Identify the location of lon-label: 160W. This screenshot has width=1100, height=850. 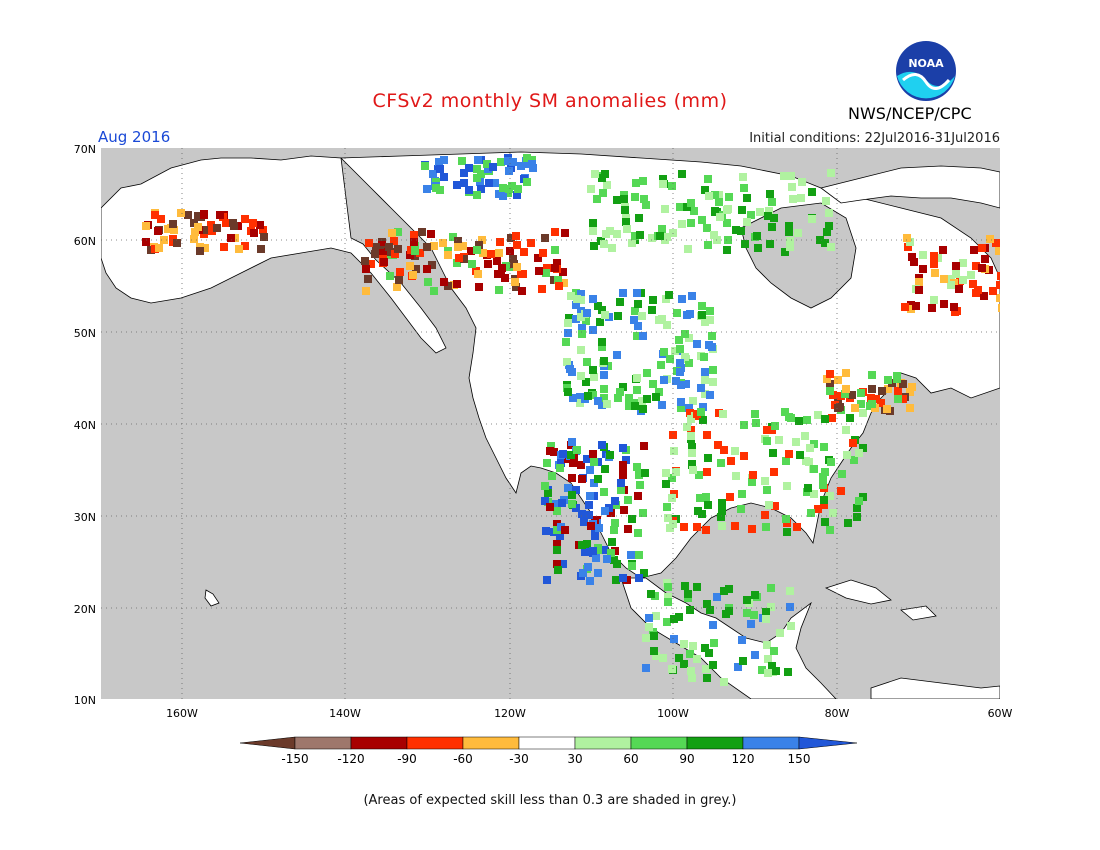
(182, 713).